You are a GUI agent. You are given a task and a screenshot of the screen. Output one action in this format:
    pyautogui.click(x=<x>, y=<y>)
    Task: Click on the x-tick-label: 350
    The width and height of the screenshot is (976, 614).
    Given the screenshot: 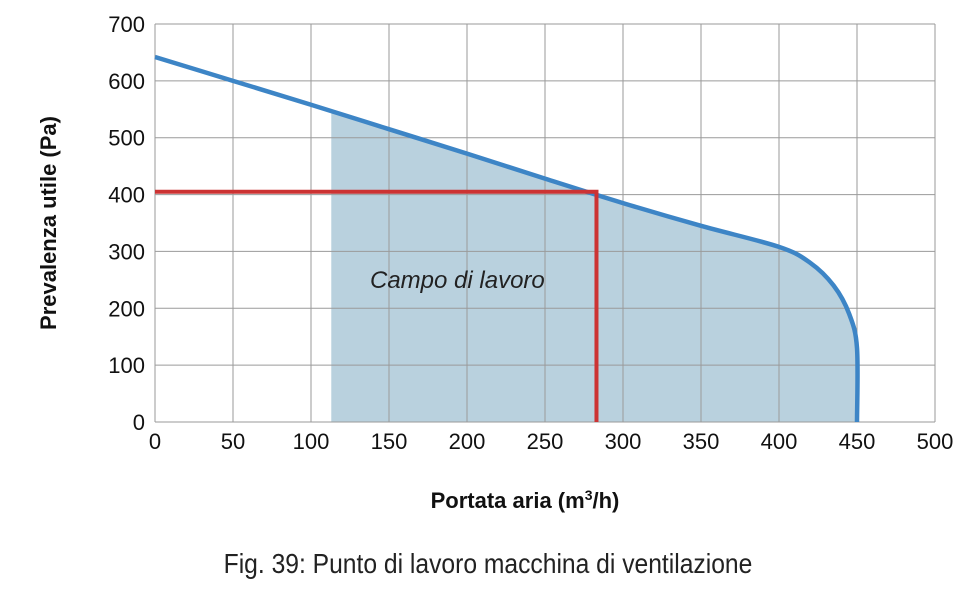 What is the action you would take?
    pyautogui.click(x=701, y=441)
    